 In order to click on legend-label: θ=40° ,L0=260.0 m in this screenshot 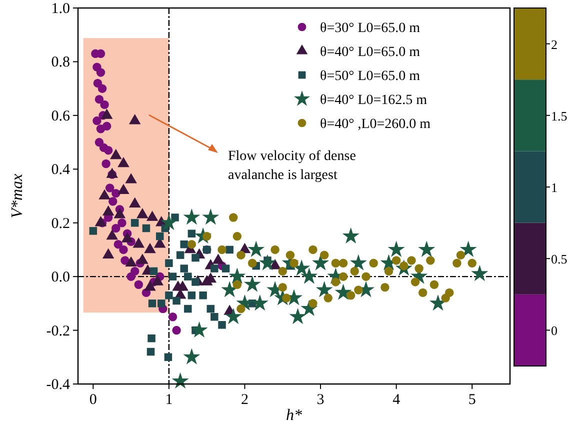, I will do `click(375, 124)`.